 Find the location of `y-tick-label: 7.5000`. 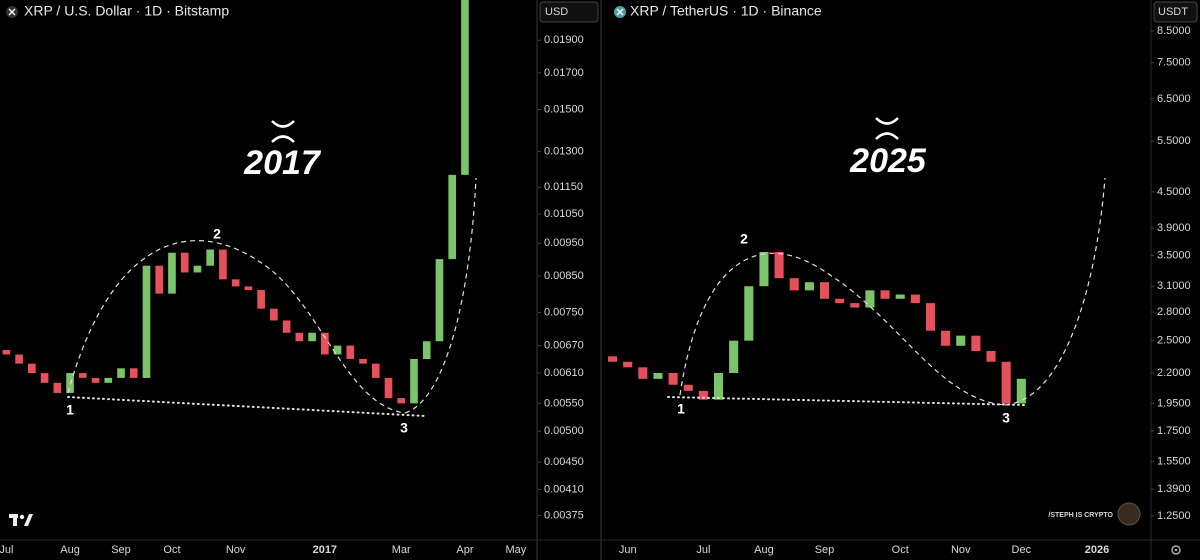

y-tick-label: 7.5000 is located at coordinates (1174, 63).